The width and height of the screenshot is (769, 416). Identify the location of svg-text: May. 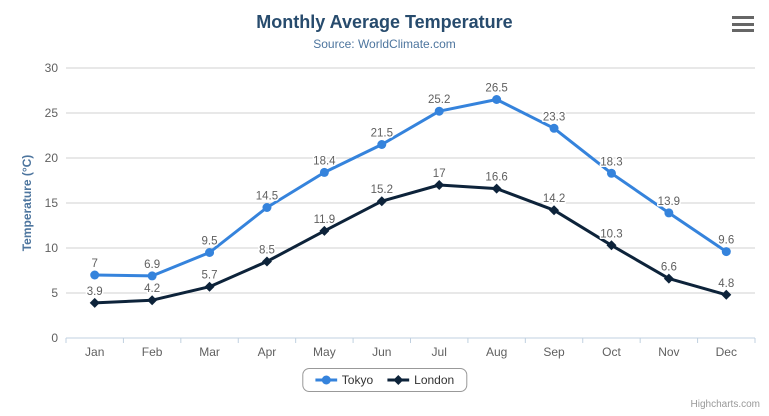
(324, 352).